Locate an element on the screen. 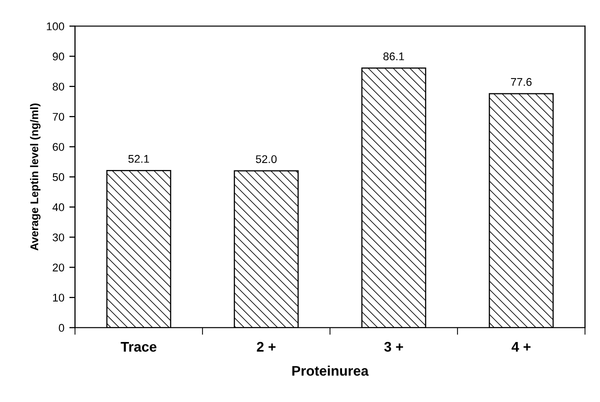 The height and width of the screenshot is (402, 600). y-tick-label: 60 is located at coordinates (58, 146).